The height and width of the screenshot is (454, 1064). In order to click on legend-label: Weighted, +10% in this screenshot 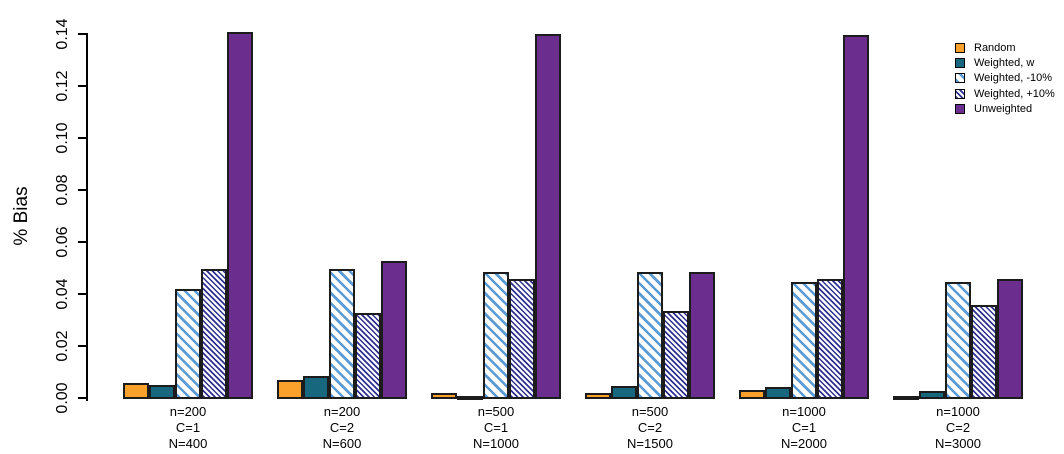, I will do `click(1014, 93)`.